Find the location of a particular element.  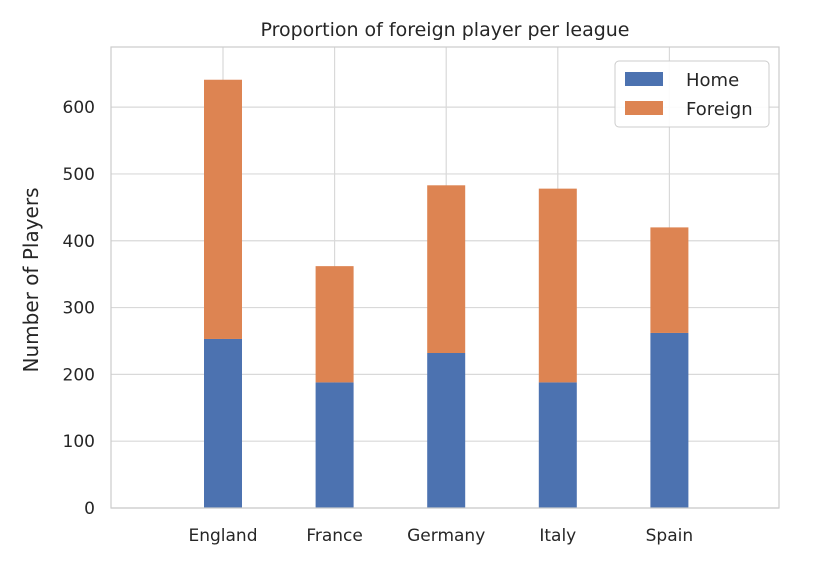

y-tick-label: 600 is located at coordinates (79, 108).